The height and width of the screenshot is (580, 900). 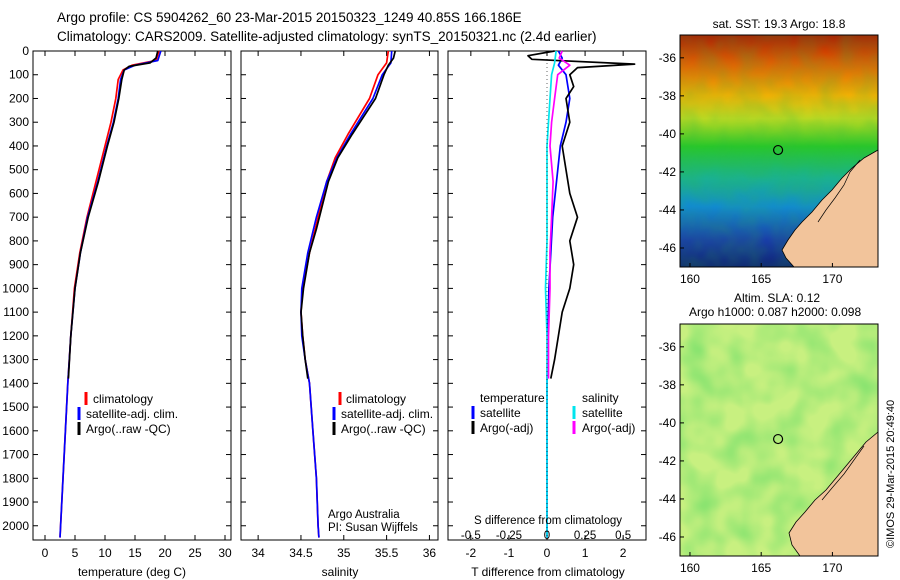 I want to click on top-x-tick-label: -0.5, so click(x=471, y=536).